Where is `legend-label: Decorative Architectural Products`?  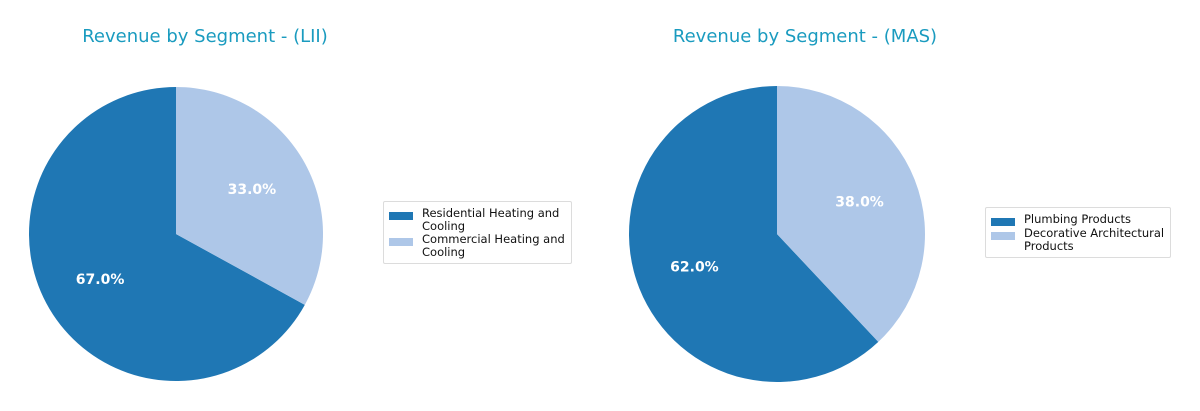 legend-label: Decorative Architectural Products is located at coordinates (1094, 239).